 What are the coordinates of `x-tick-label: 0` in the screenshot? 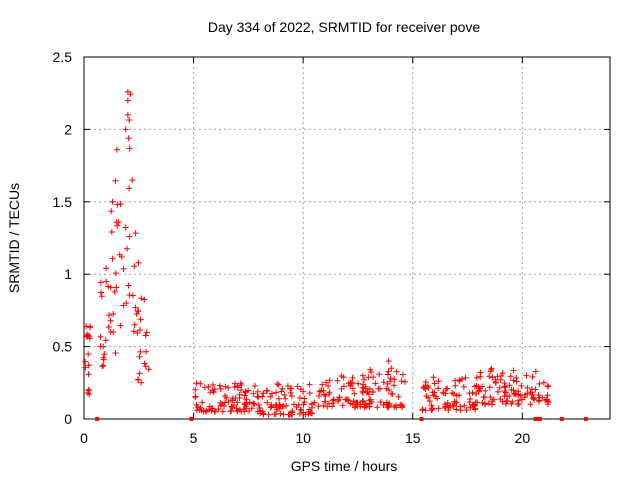 It's located at (84, 438).